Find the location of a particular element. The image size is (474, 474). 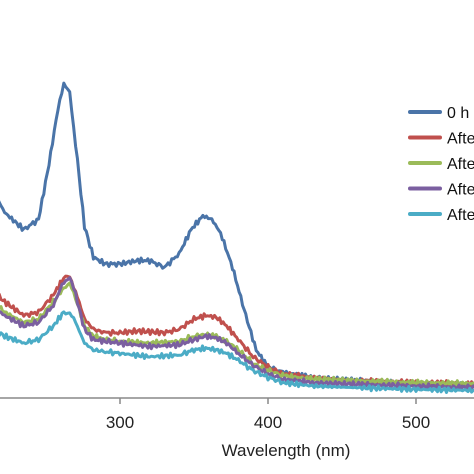

legend-label-2: Afte is located at coordinates (460, 139).